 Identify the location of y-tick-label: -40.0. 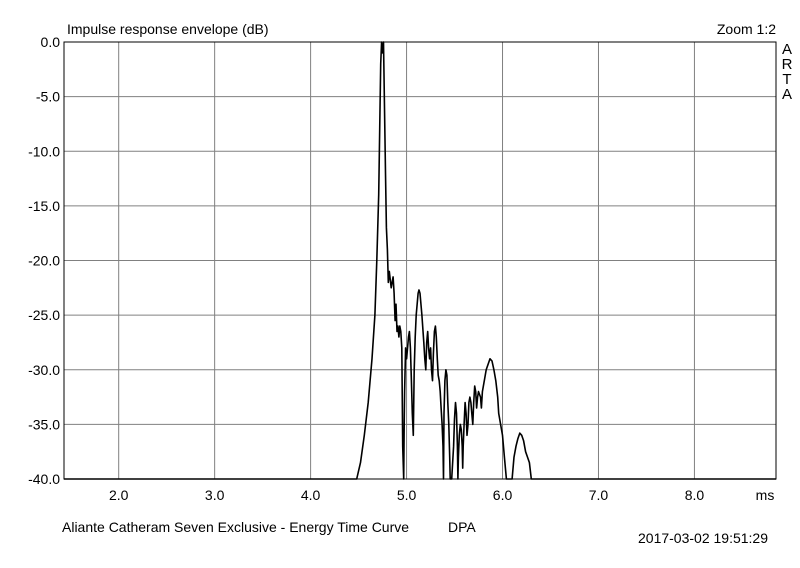
(44, 479).